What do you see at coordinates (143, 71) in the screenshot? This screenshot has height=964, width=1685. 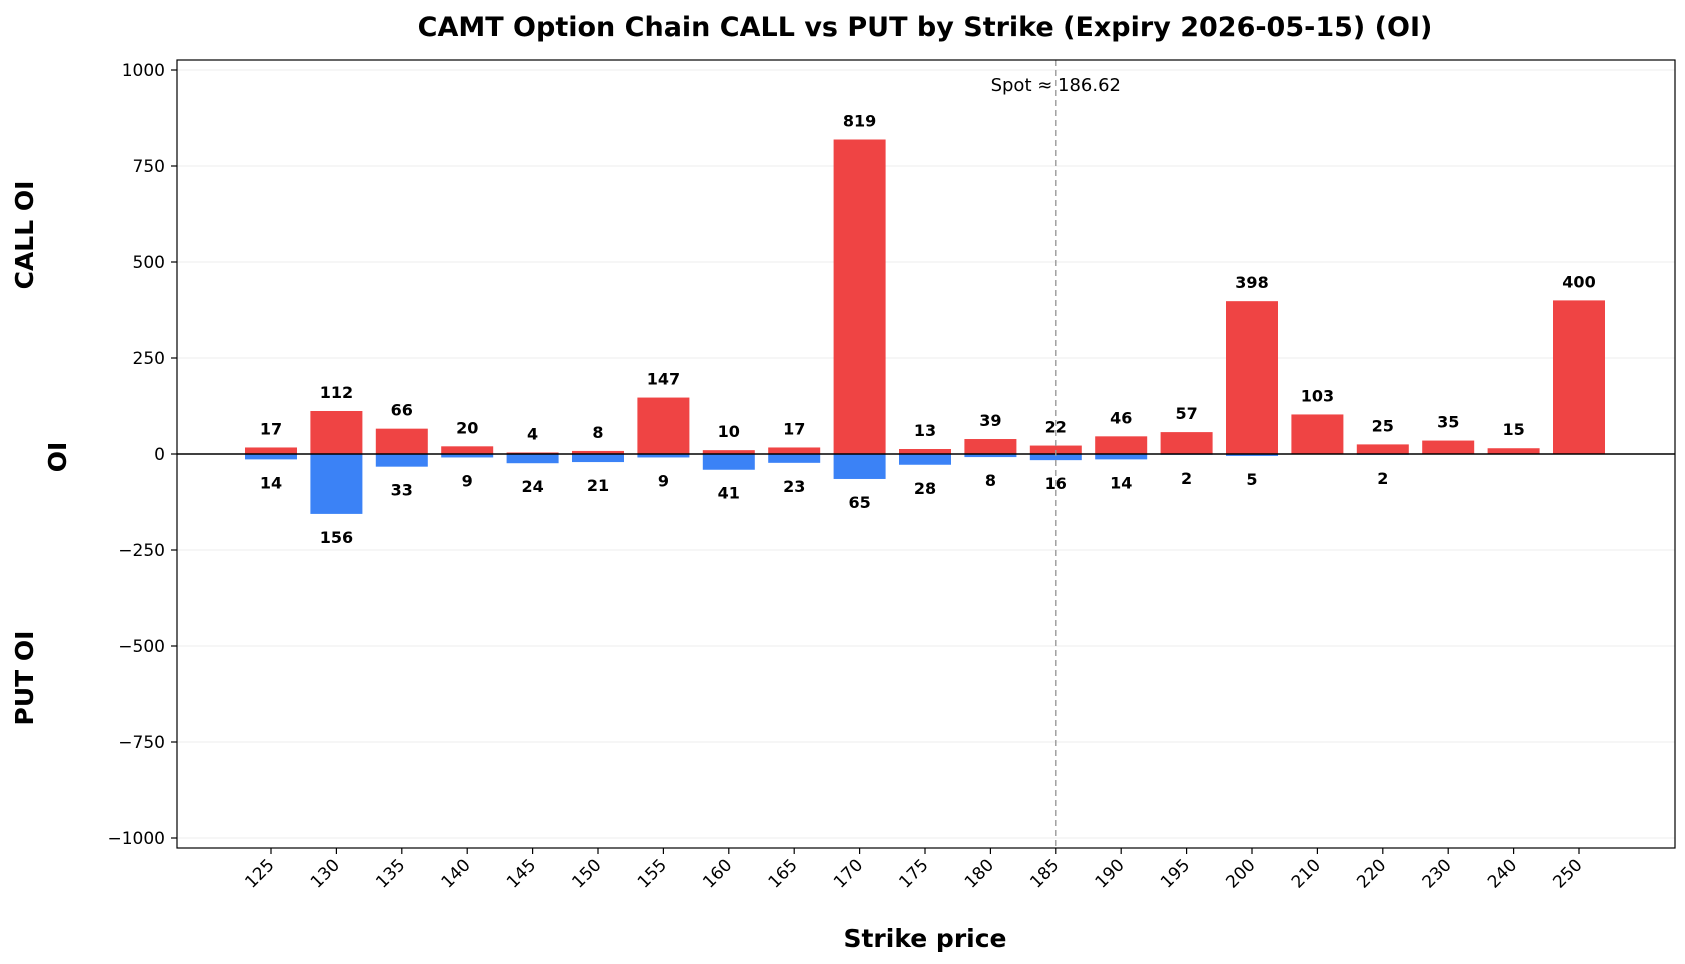 I see `y-tick-label: 1000` at bounding box center [143, 71].